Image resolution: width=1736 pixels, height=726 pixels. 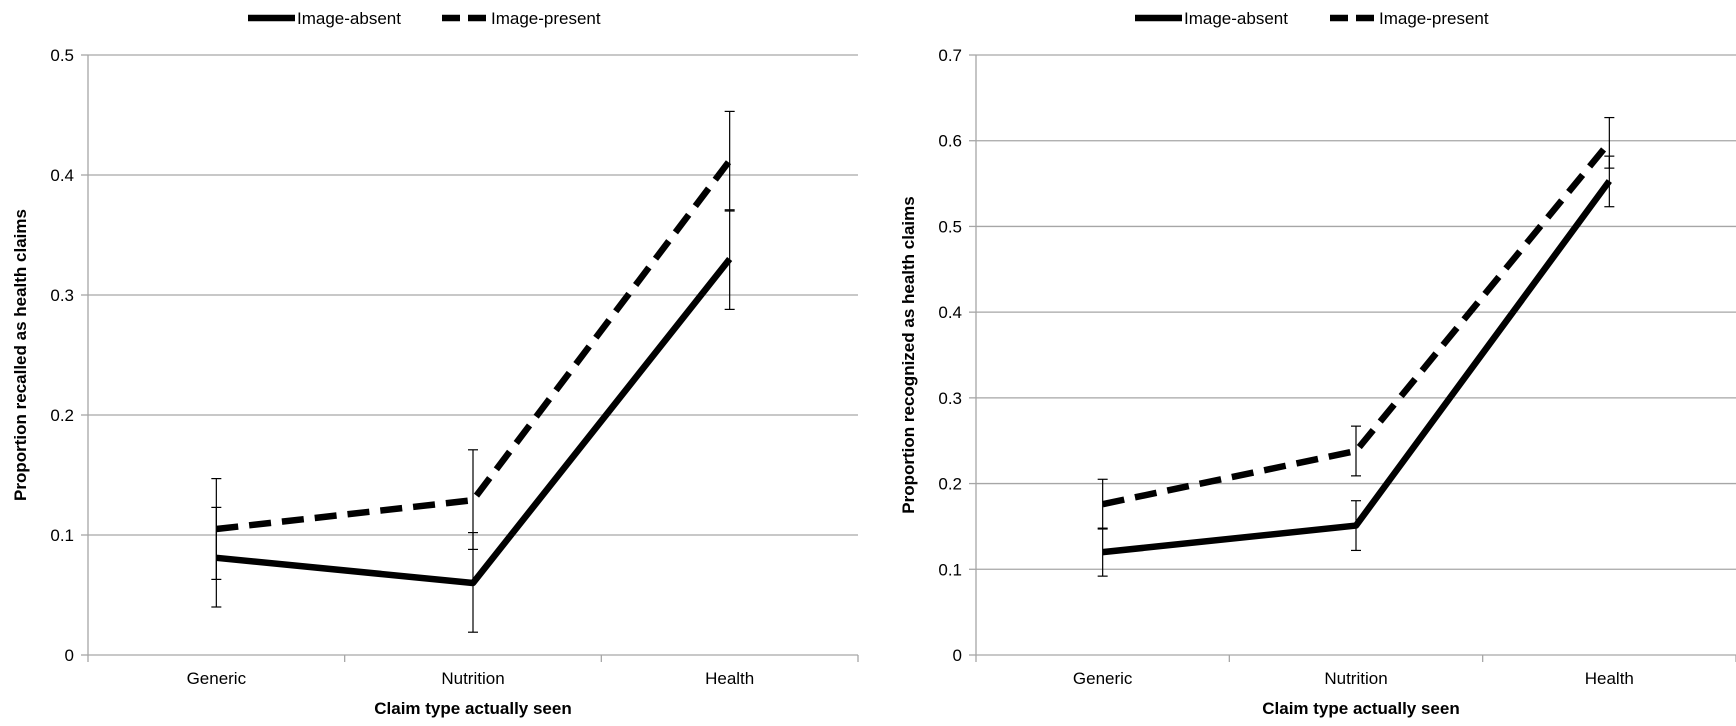 What do you see at coordinates (950, 55) in the screenshot?
I see `y-tick-label: 0.7` at bounding box center [950, 55].